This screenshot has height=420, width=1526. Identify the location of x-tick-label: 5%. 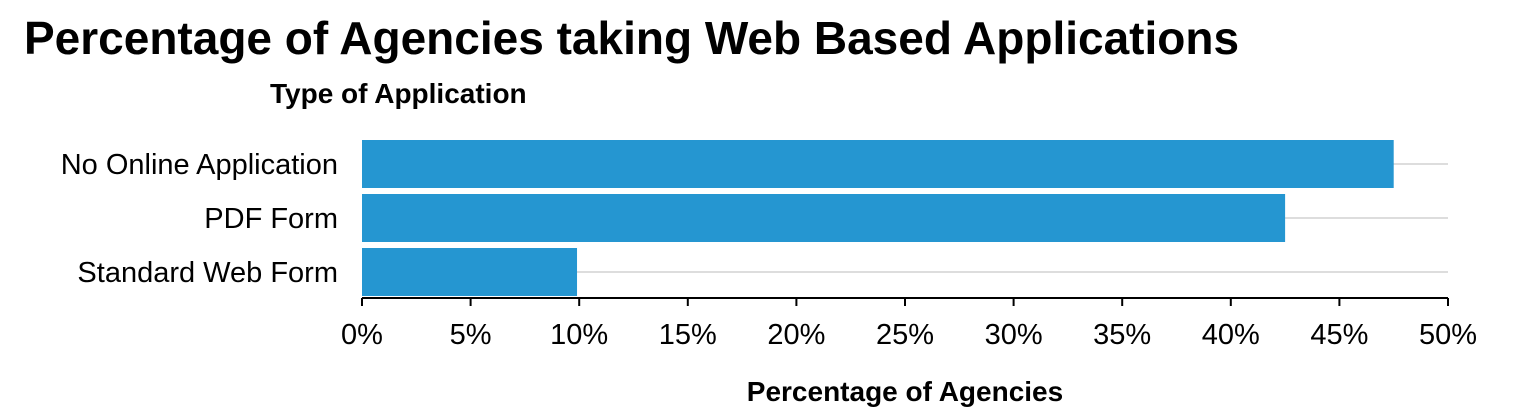
(471, 335).